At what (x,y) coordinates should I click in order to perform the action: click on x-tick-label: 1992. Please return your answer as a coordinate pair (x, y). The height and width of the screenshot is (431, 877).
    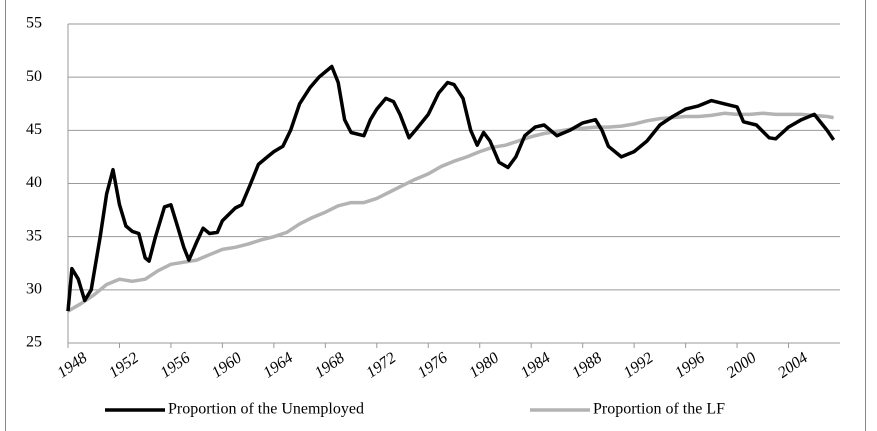
    Looking at the image, I should click on (639, 365).